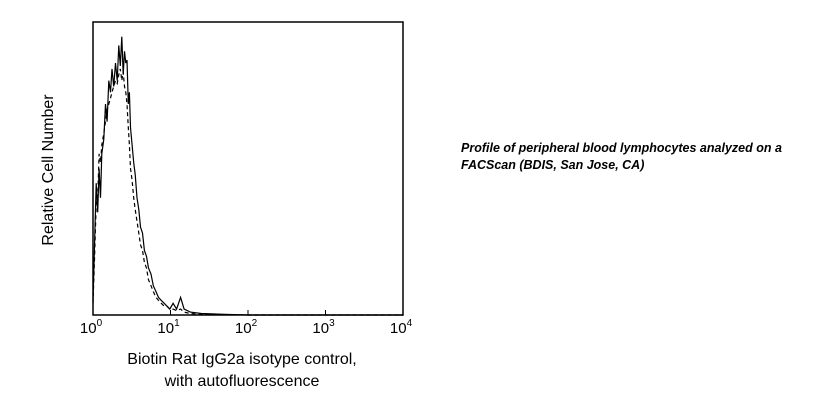 This screenshot has height=404, width=823. I want to click on x-axis-label-line-2: with autofluorescence, so click(242, 381).